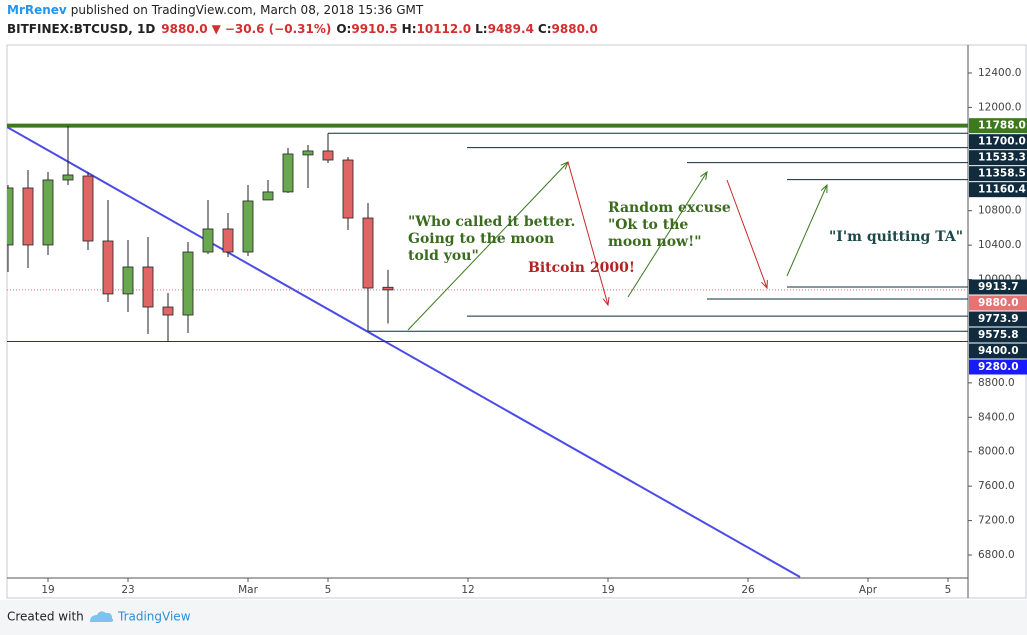 The width and height of the screenshot is (1027, 635). Describe the element at coordinates (581, 268) in the screenshot. I see `annotation: Bitcoin 2000!` at that location.